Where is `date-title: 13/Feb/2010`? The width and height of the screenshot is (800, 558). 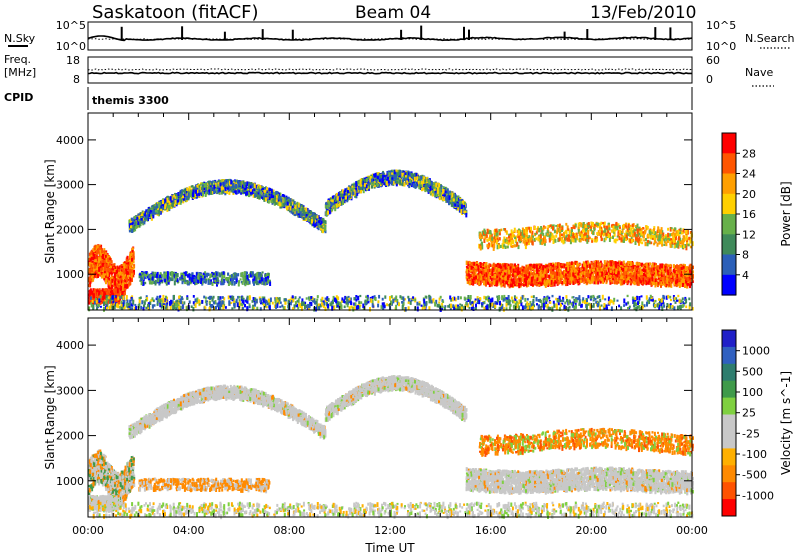 date-title: 13/Feb/2010 is located at coordinates (643, 13).